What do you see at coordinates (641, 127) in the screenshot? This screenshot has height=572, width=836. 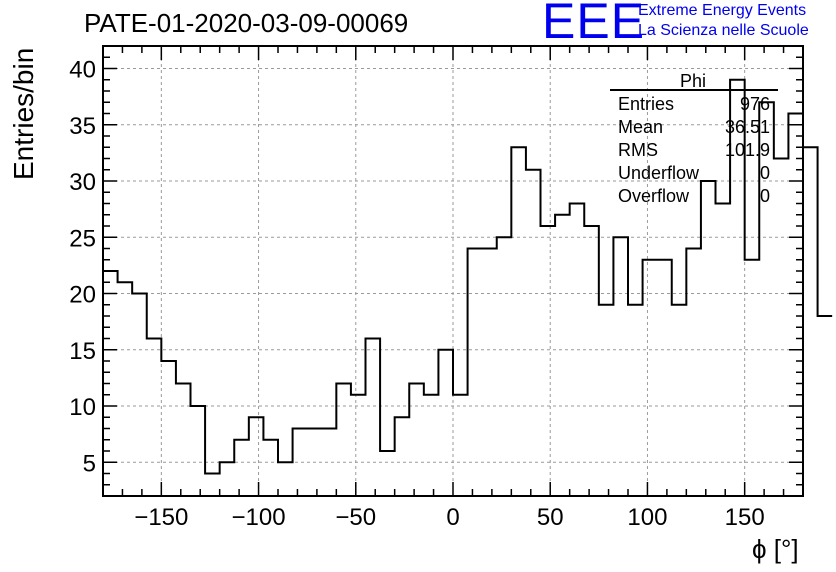 I see `stat-label-mean: Mean` at bounding box center [641, 127].